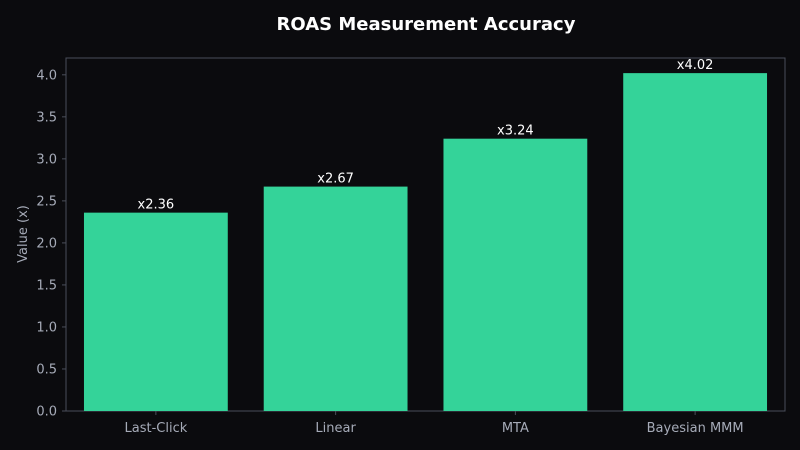 The height and width of the screenshot is (450, 800). What do you see at coordinates (156, 205) in the screenshot?
I see `data-label: x2.36` at bounding box center [156, 205].